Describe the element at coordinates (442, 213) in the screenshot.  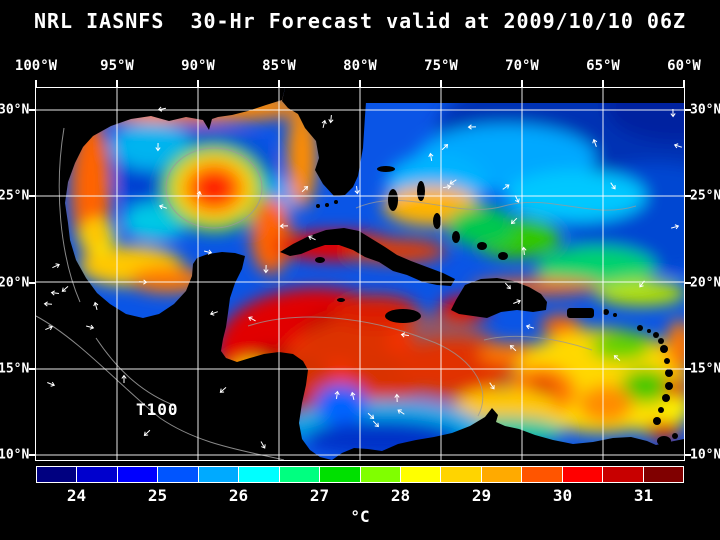
I see `land-bahamas` at that location.